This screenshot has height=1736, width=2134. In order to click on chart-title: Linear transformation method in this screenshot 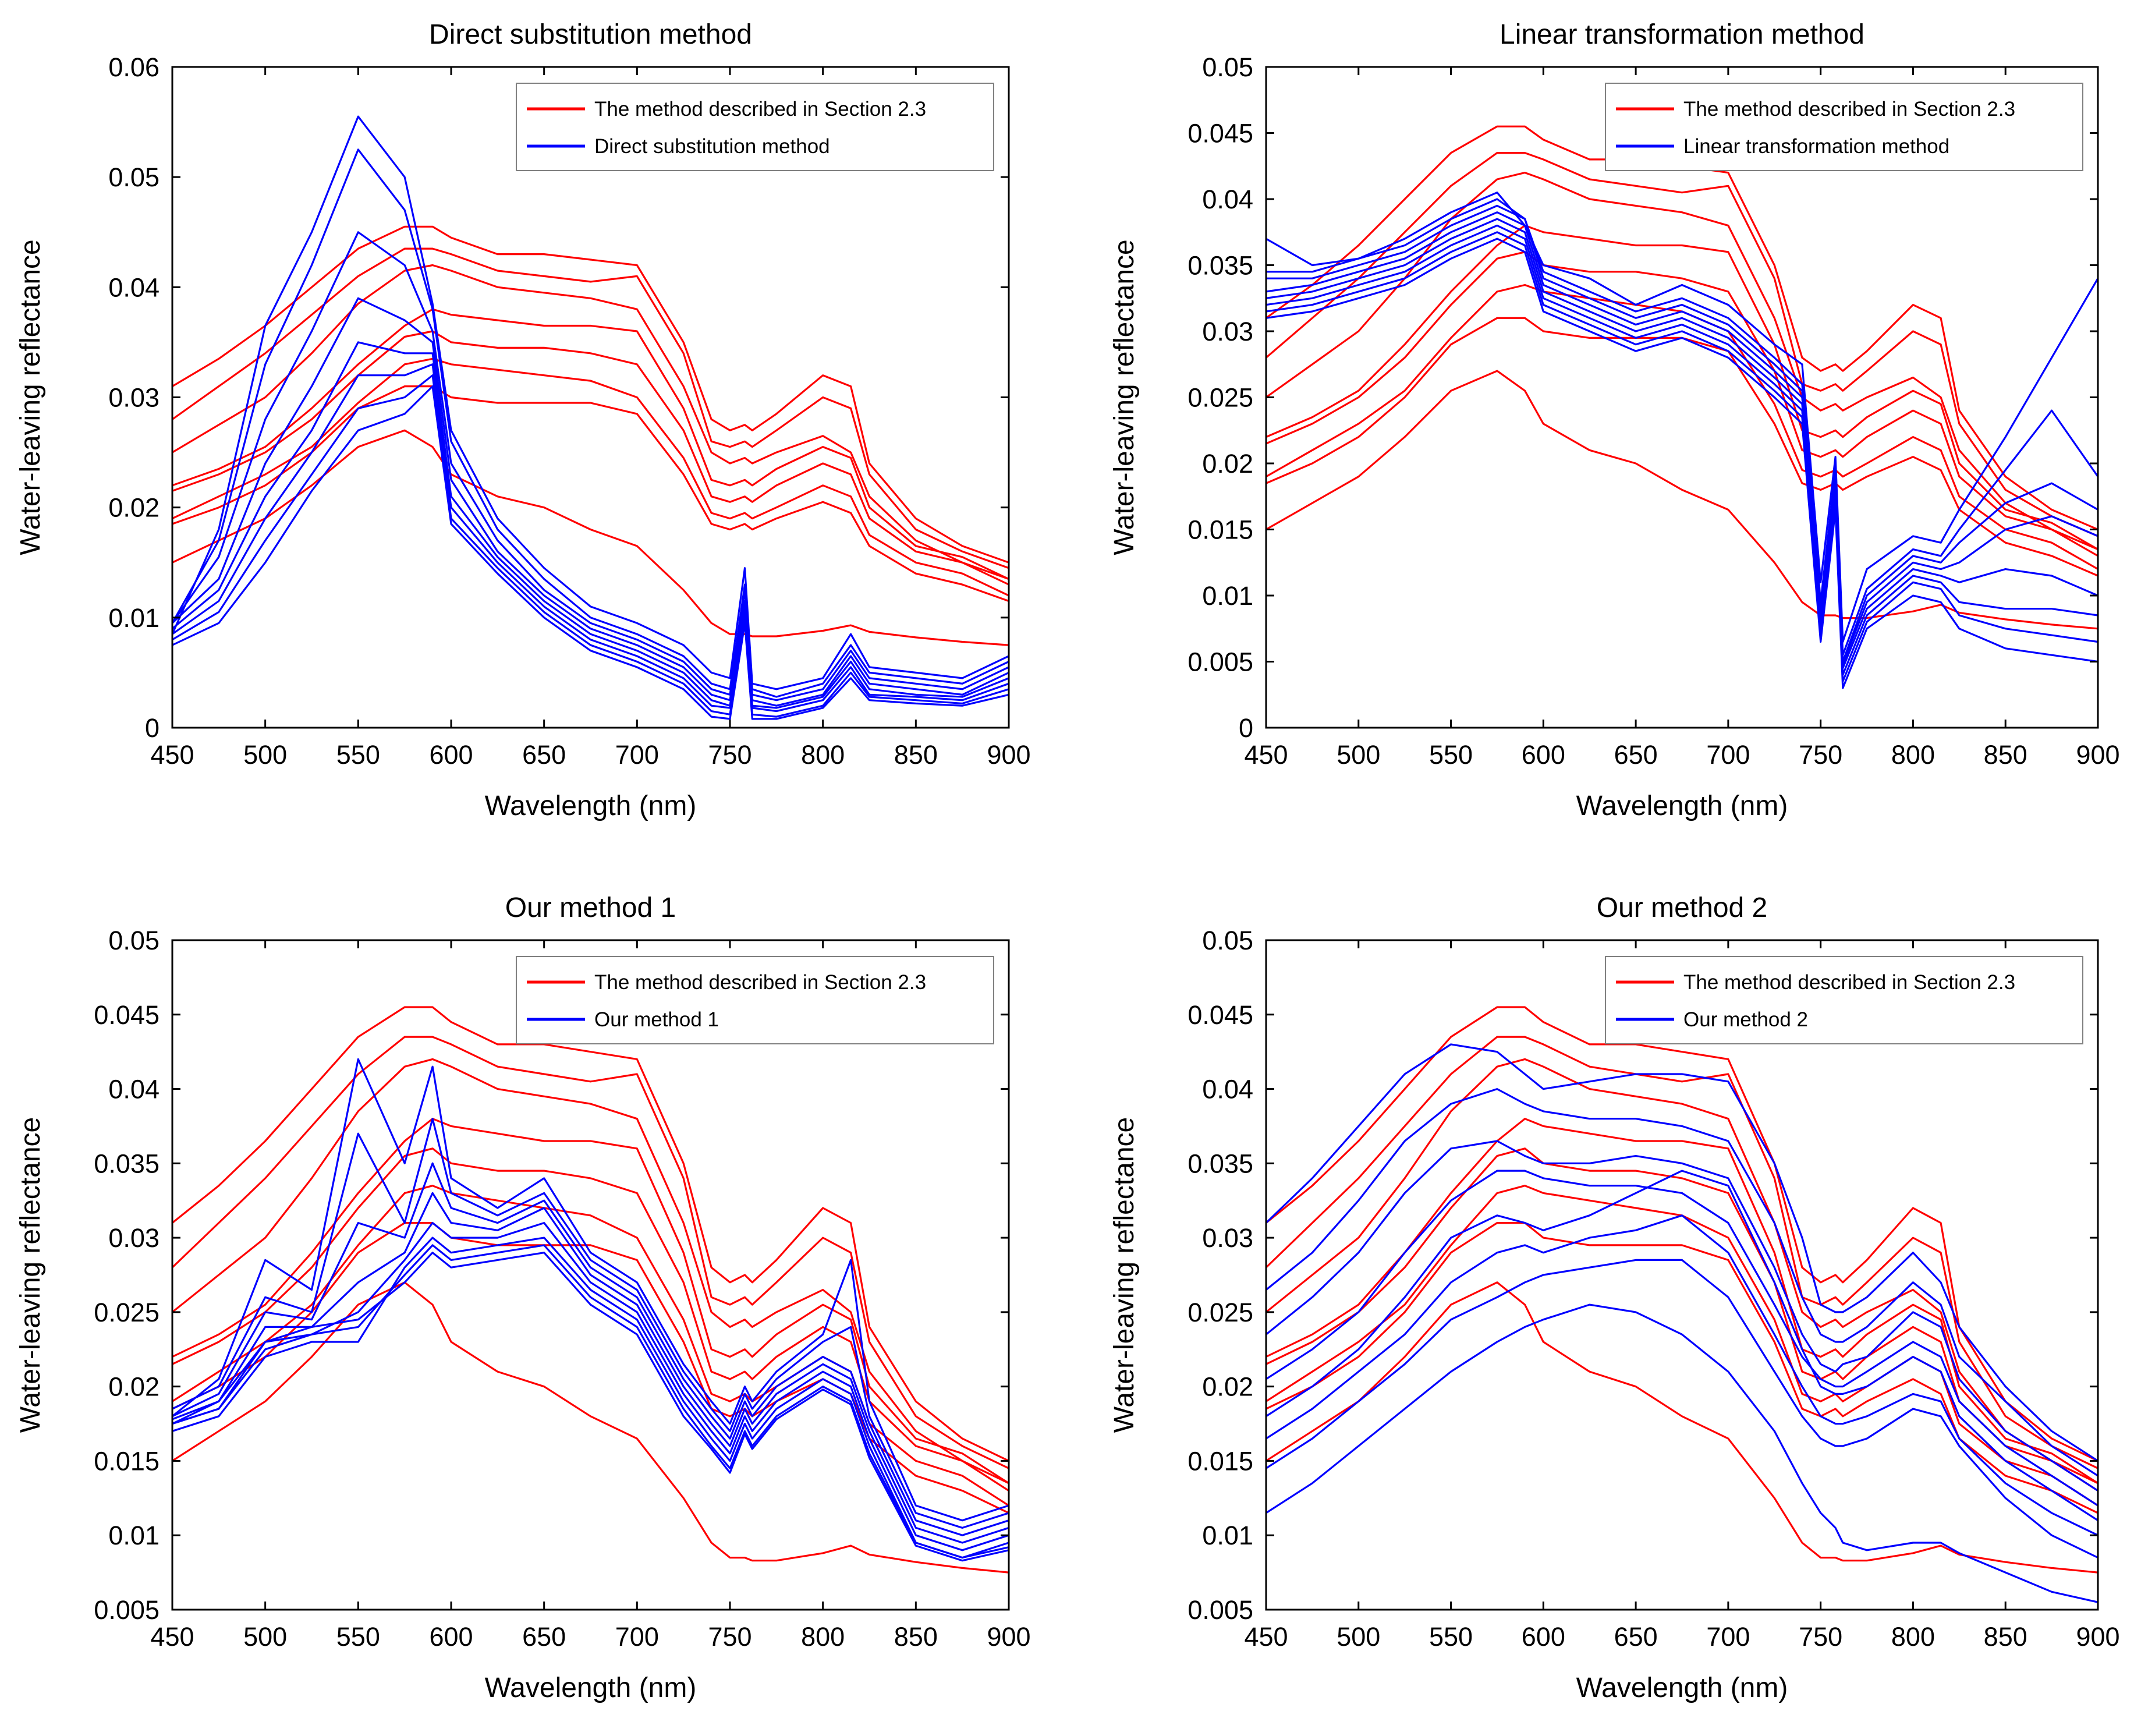, I will do `click(1682, 34)`.